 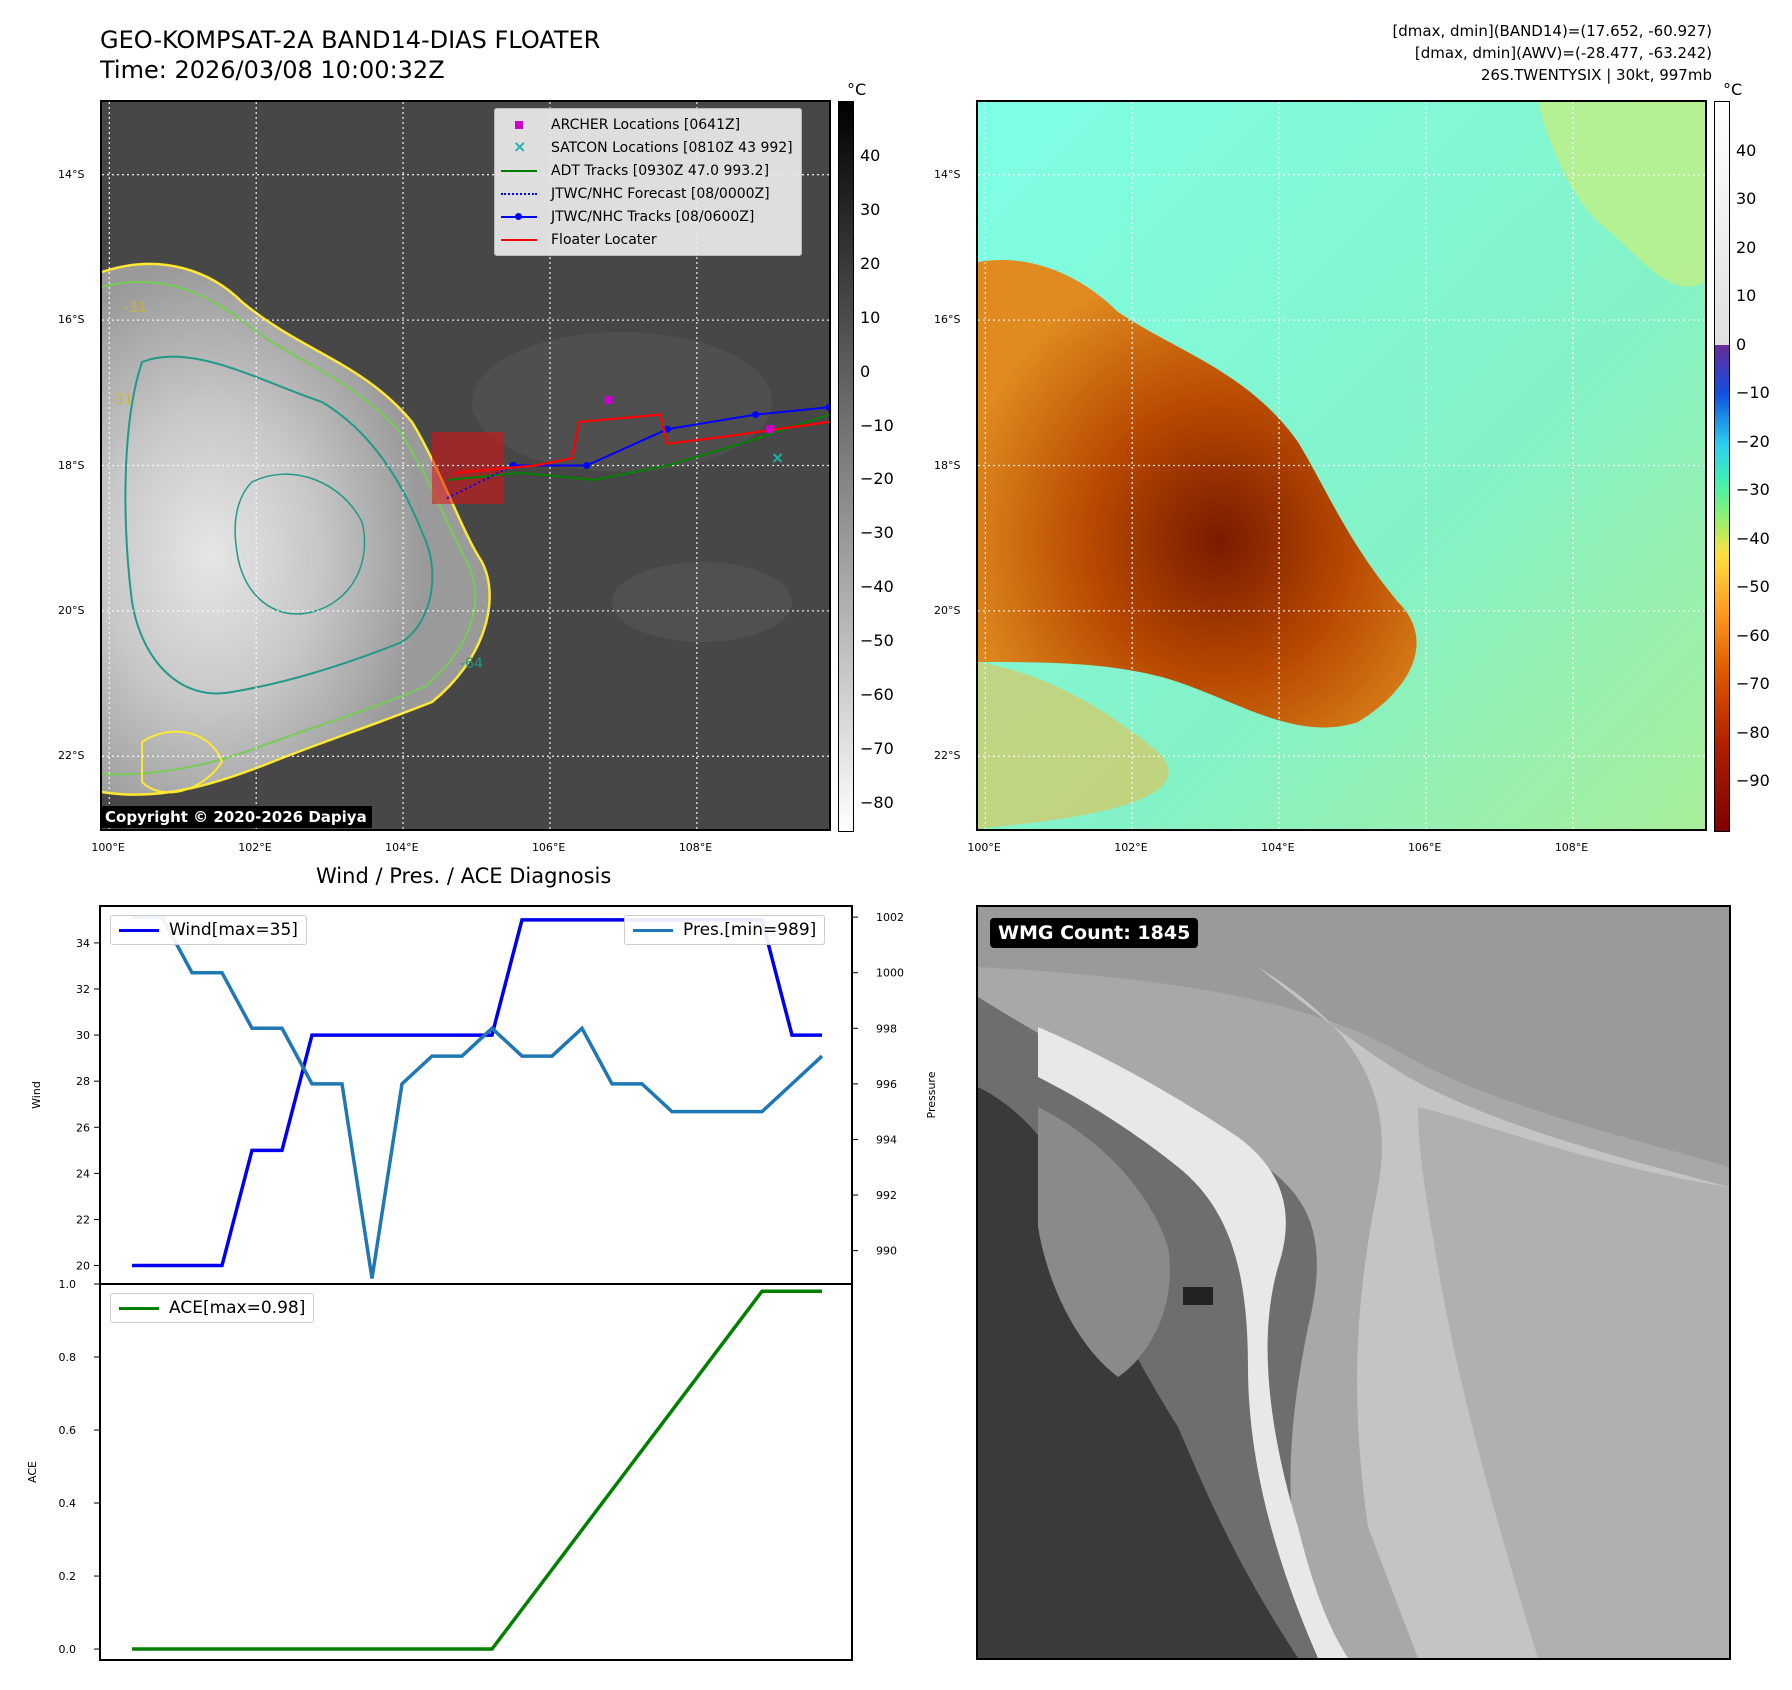 I want to click on wind-tick-label: 24, so click(x=83, y=1173).